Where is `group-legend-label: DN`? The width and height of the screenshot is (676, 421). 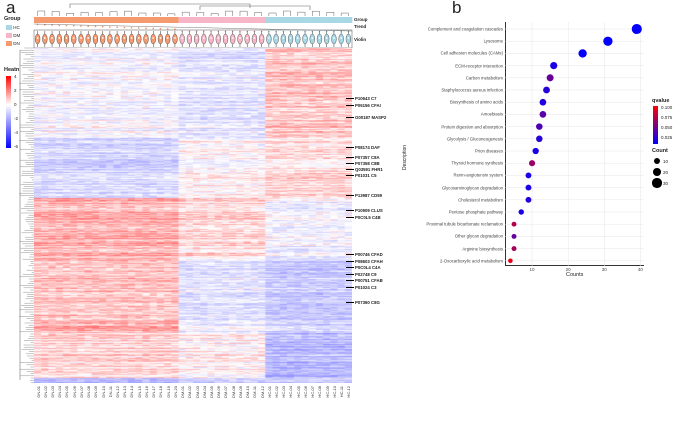 group-legend-label: DN is located at coordinates (16, 43).